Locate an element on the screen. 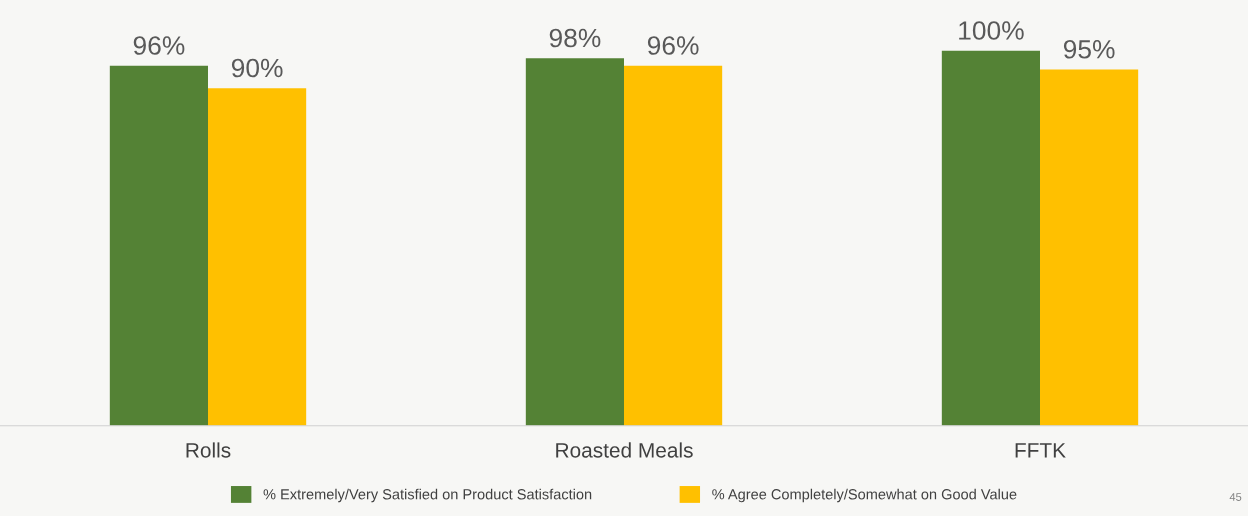 Image resolution: width=1248 pixels, height=516 pixels. data-label: 95% is located at coordinates (1089, 49).